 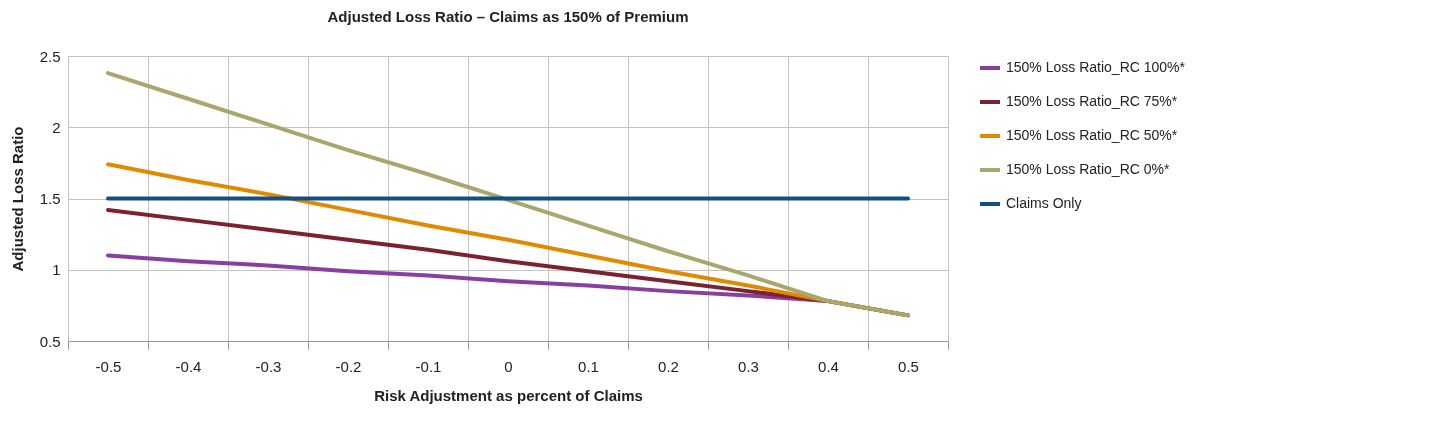 What do you see at coordinates (348, 366) in the screenshot?
I see `x-tick-label: -0.2` at bounding box center [348, 366].